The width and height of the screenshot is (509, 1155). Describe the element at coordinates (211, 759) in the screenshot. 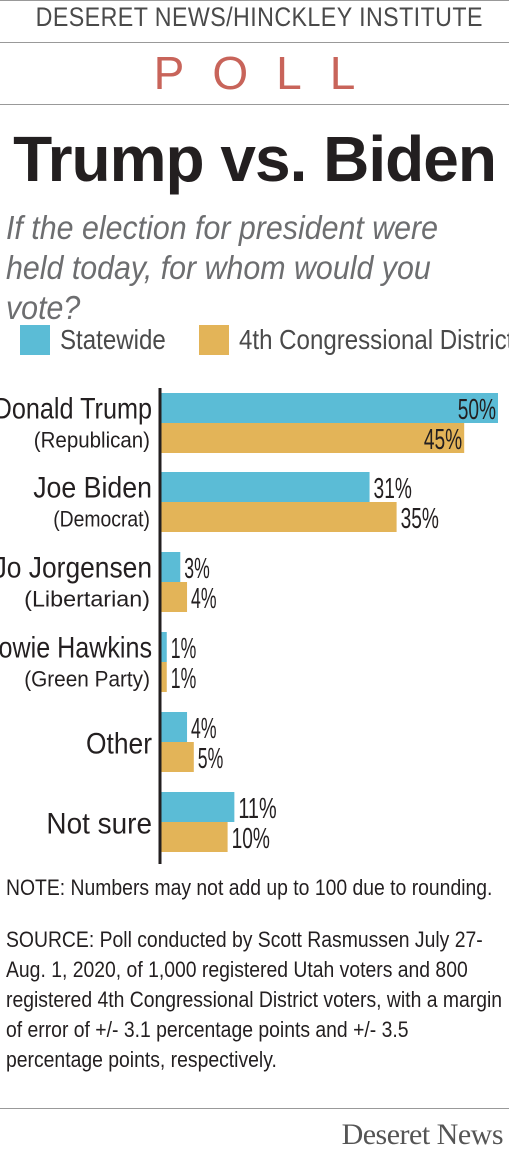

I see `data-label-district-4: 5%` at that location.